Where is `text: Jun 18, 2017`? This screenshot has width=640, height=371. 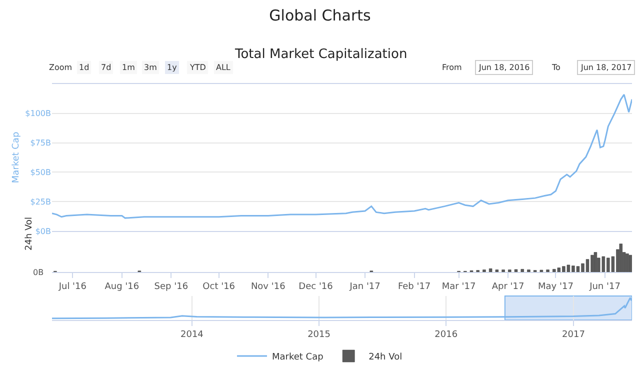 text: Jun 18, 2017 is located at coordinates (606, 67).